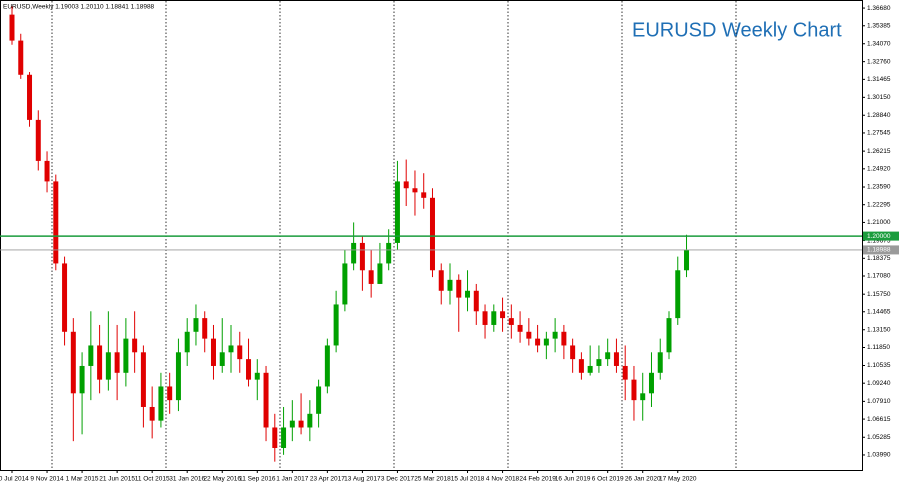  Describe the element at coordinates (47, 479) in the screenshot. I see `x-tick-label: 9 Nov 2014` at that location.